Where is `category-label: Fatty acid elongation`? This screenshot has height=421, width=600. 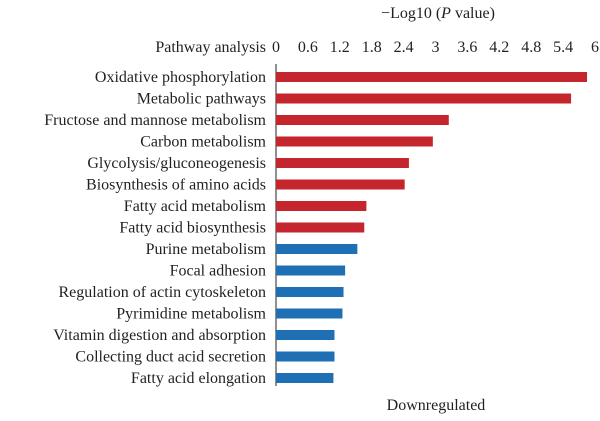 category-label: Fatty acid elongation is located at coordinates (198, 378).